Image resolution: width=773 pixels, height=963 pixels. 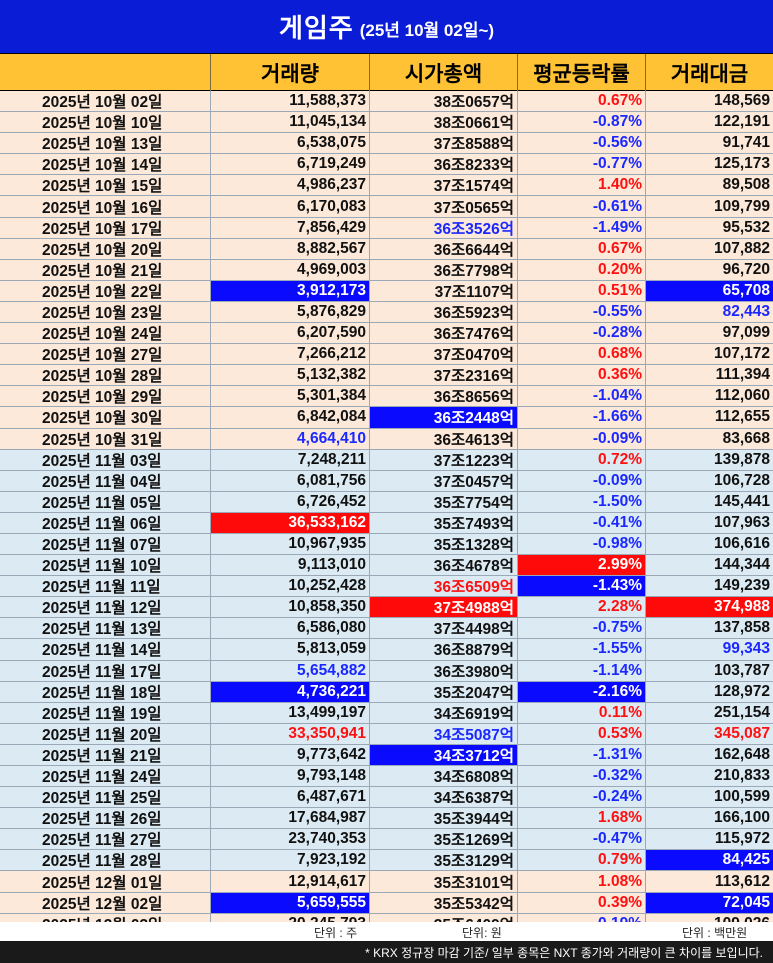 What do you see at coordinates (582, 860) in the screenshot?
I see `cell-avg-change: 0.79%` at bounding box center [582, 860].